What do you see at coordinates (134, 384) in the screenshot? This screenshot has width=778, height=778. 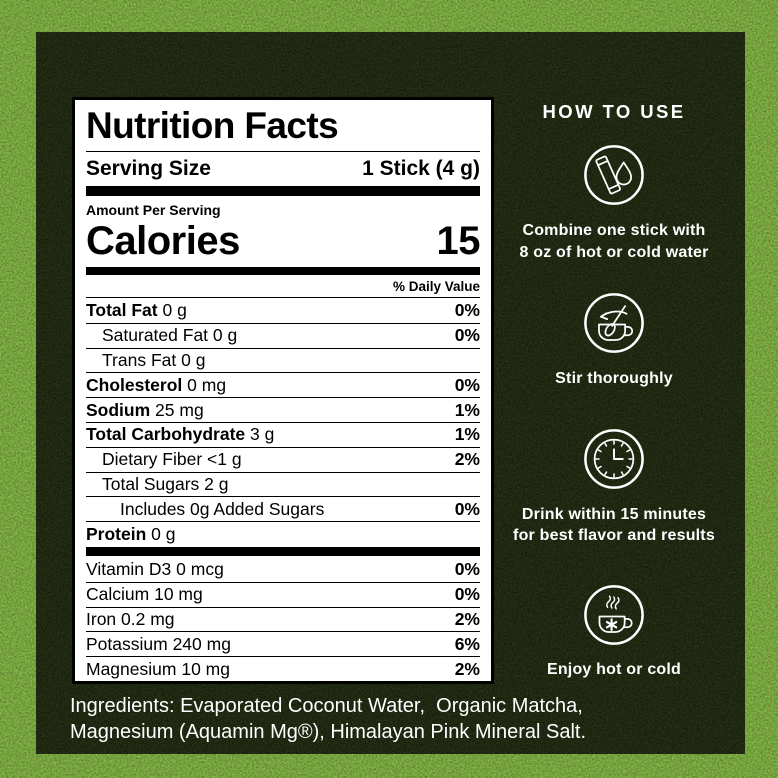 I see `nutrient-name: Cholesterol` at bounding box center [134, 384].